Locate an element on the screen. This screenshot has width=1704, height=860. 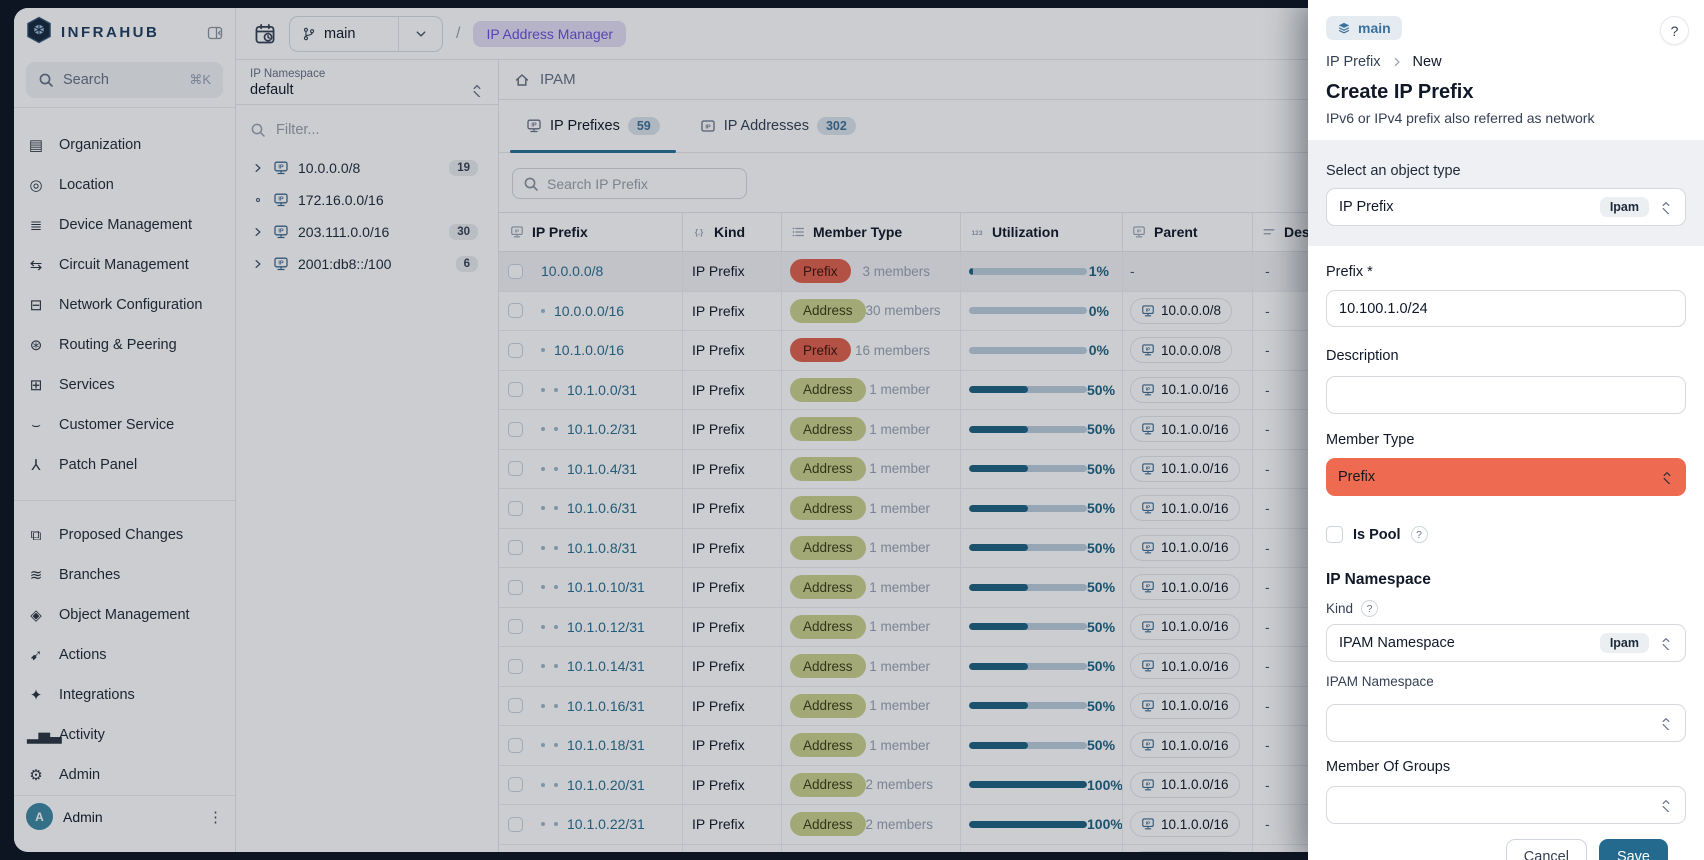
column-header-kind: {.} Kind is located at coordinates (732, 232).